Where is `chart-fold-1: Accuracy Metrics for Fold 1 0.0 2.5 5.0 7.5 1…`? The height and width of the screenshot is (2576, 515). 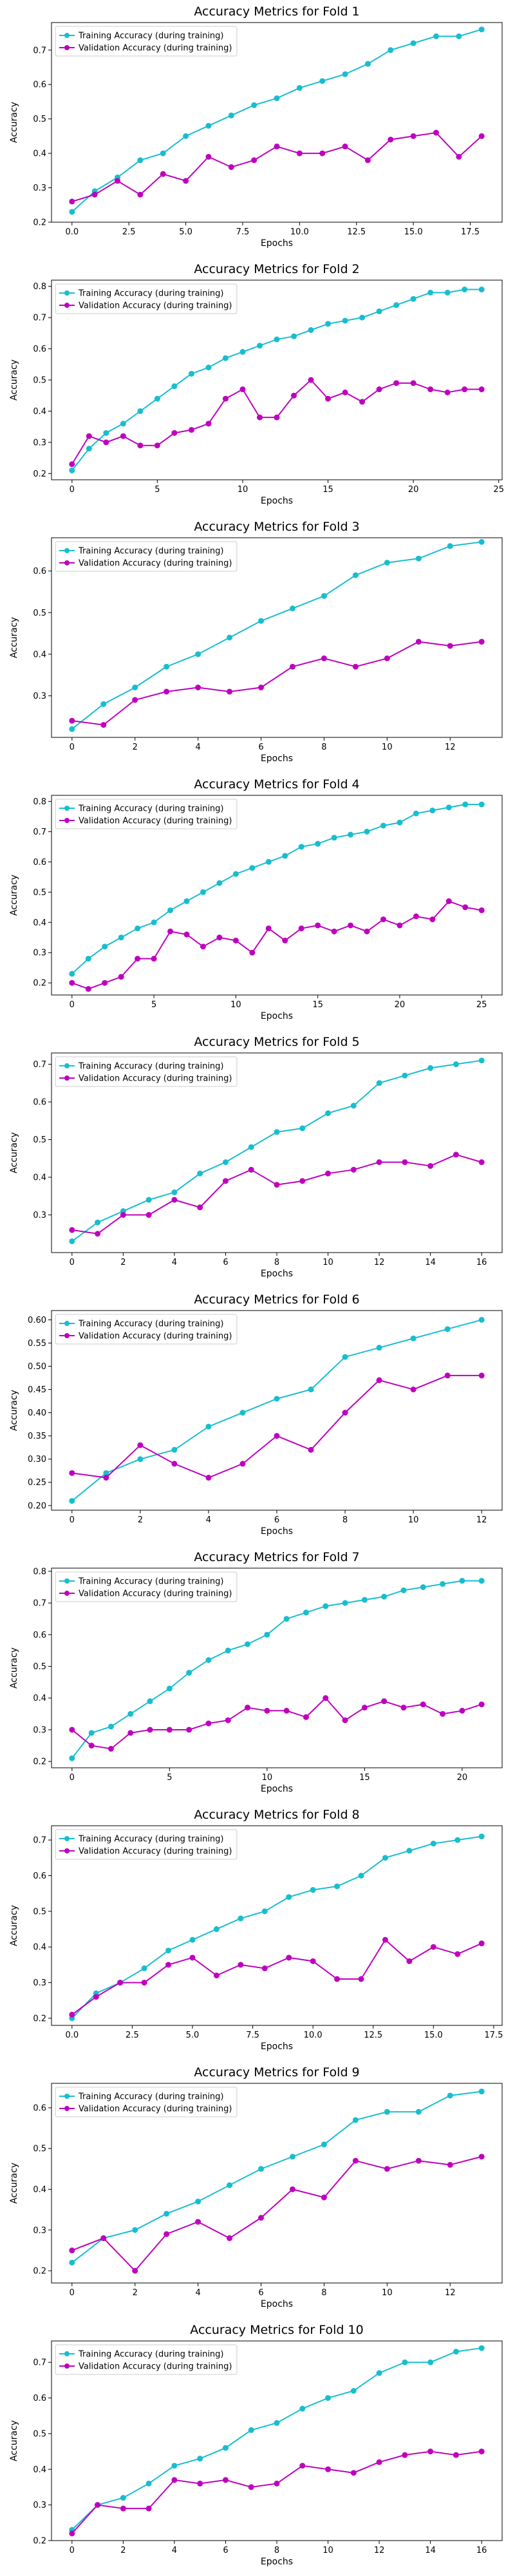 chart-fold-1: Accuracy Metrics for Fold 1 0.0 2.5 5.0 7.5 1… is located at coordinates (256, 127).